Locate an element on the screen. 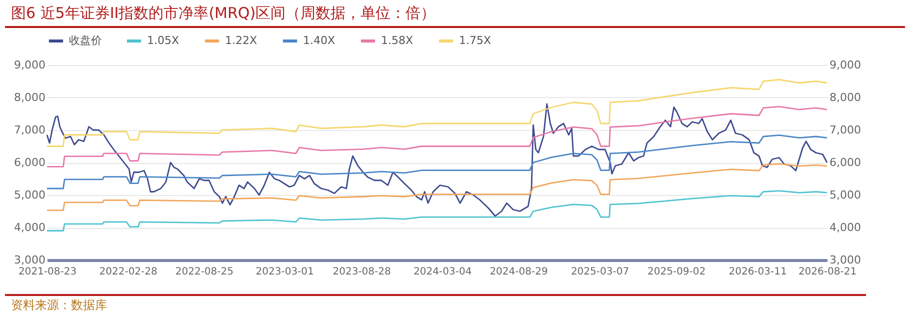 This screenshot has width=911, height=330. text: 资料来源：数据库 is located at coordinates (59, 305).